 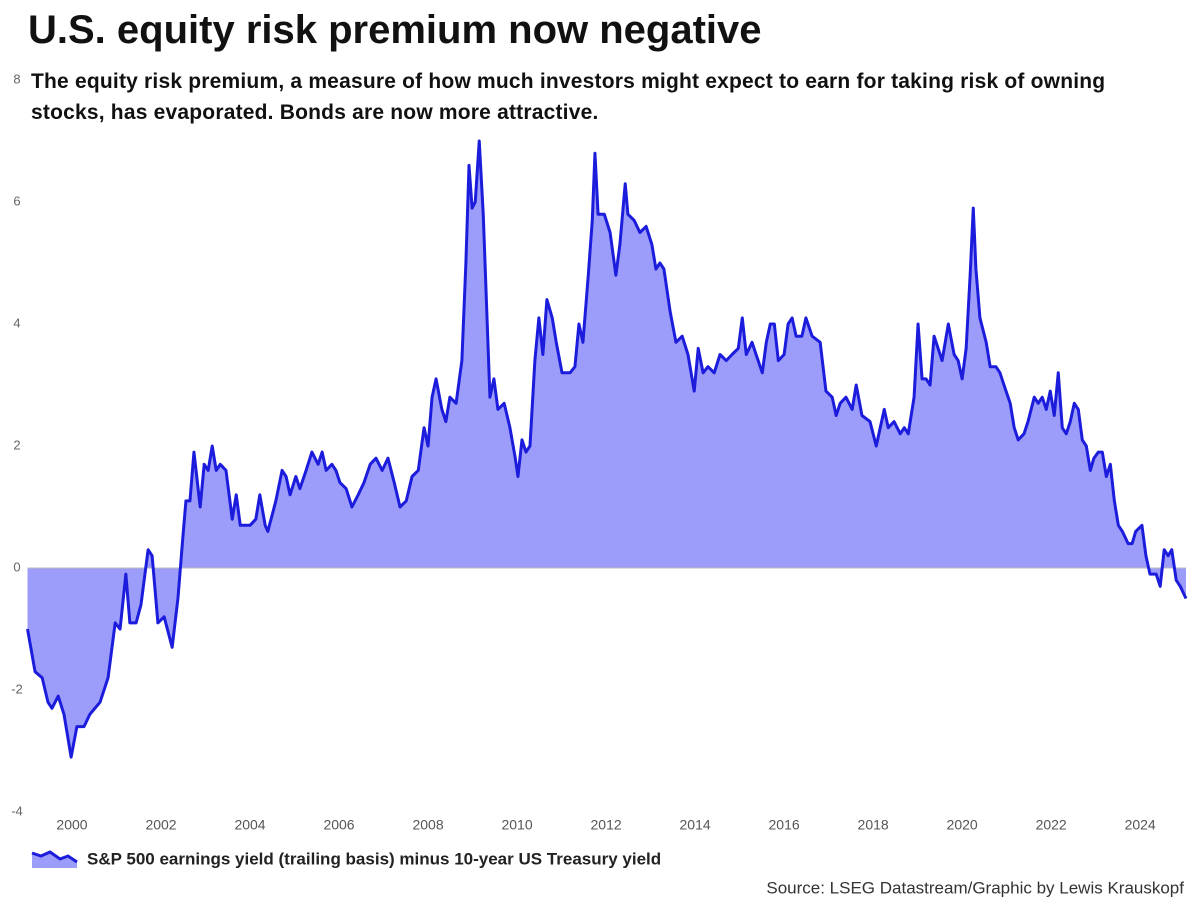 What do you see at coordinates (338, 825) in the screenshot?
I see `x-tick-label: 2006` at bounding box center [338, 825].